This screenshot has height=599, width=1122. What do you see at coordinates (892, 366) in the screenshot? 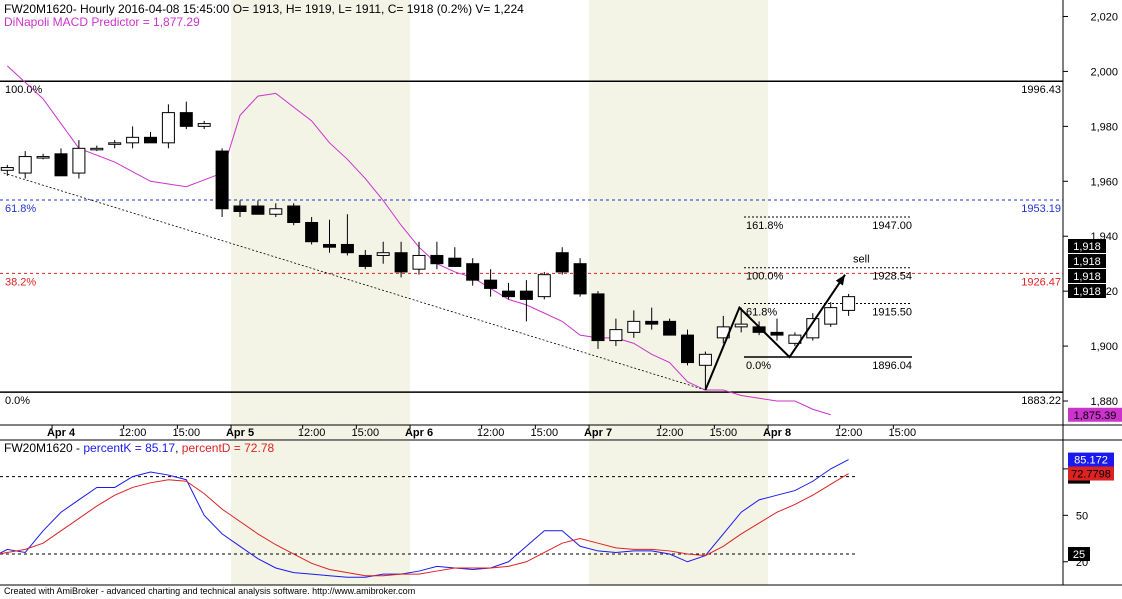
I see `projection-right-label: 1896.04` at bounding box center [892, 366].